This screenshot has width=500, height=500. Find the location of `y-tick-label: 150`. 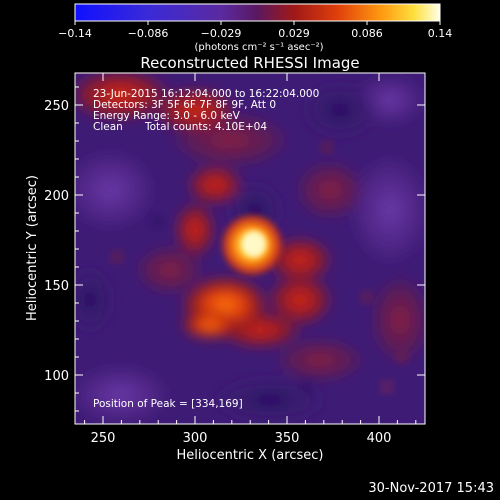

y-tick-label: 150 is located at coordinates (56, 286).